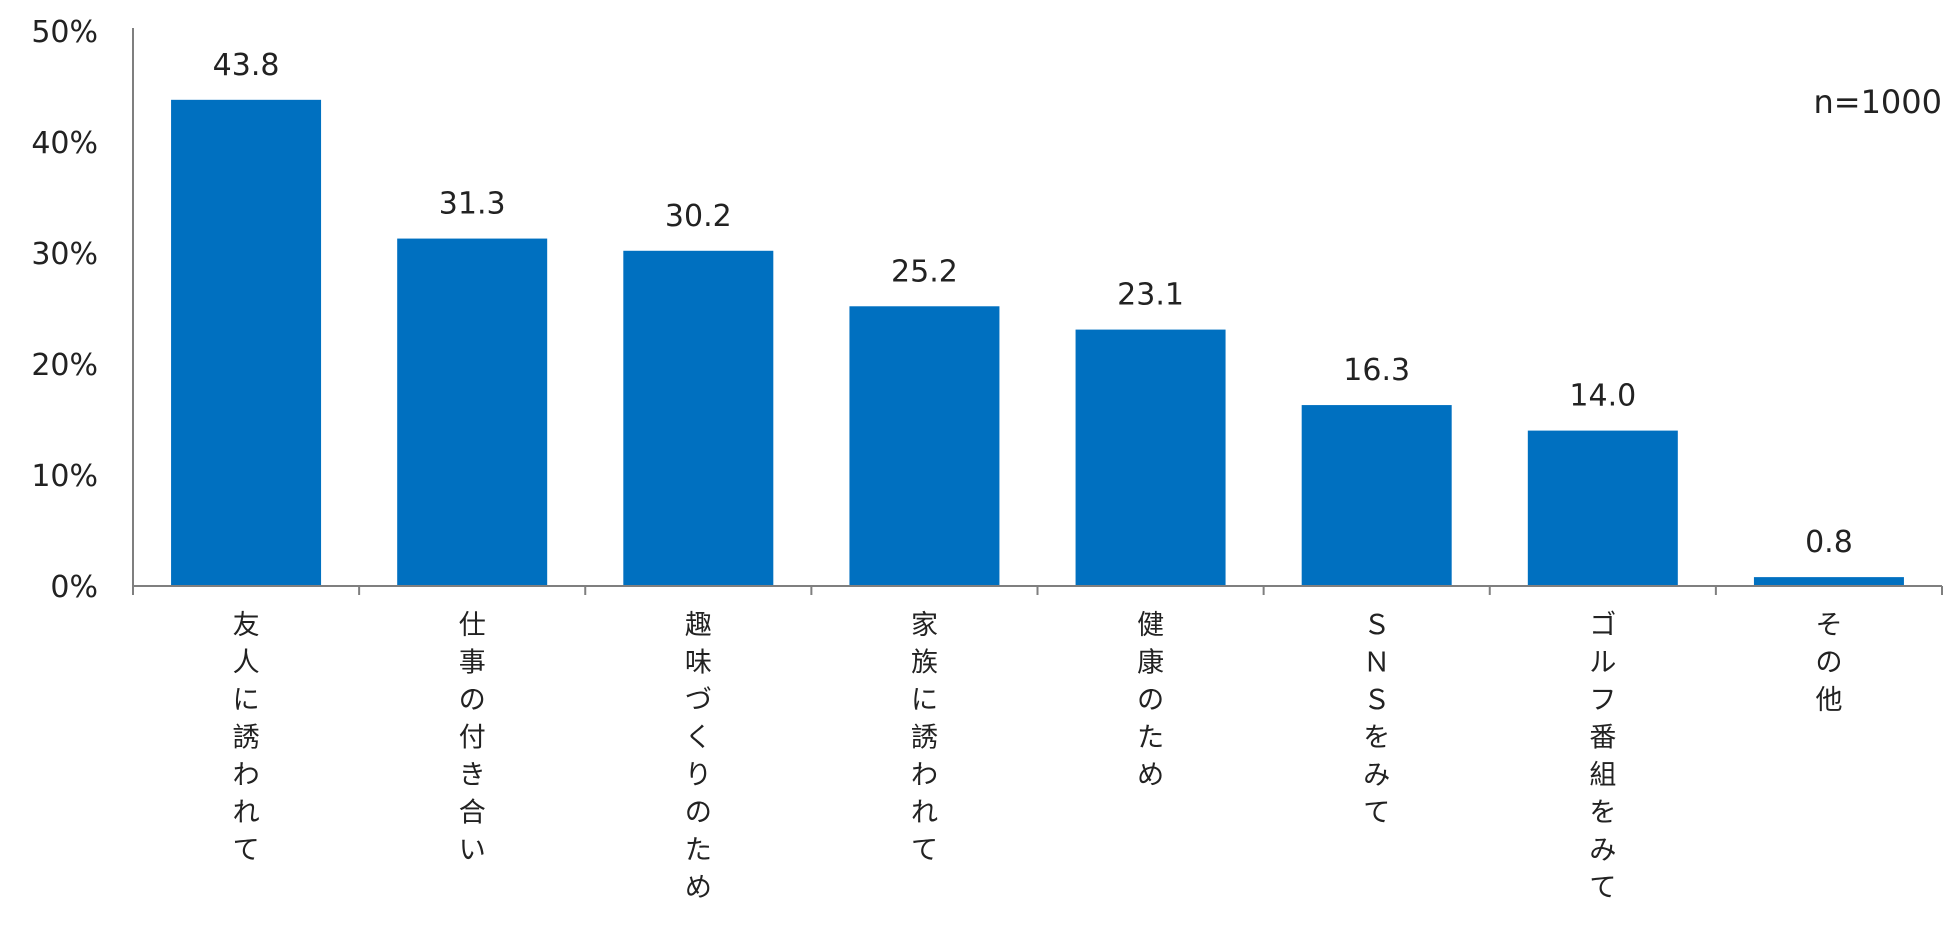  What do you see at coordinates (246, 65) in the screenshot?
I see `bar-value-label: 43.8` at bounding box center [246, 65].